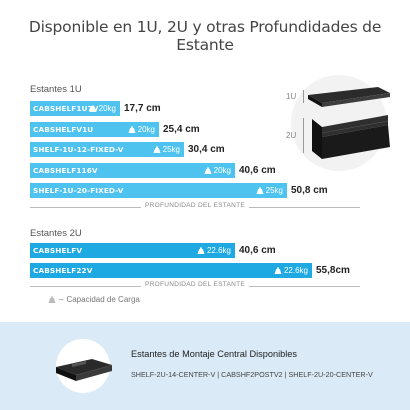 This screenshot has width=410, height=410. Describe the element at coordinates (56, 89) in the screenshot. I see `section-label-1u: Estantes 1U` at that location.